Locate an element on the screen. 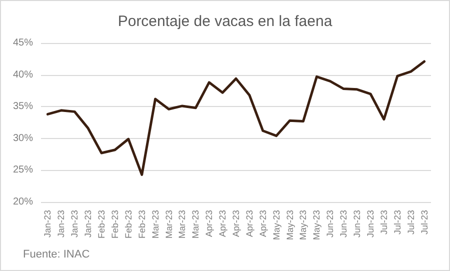  y-tick-label: 25% is located at coordinates (23, 170).